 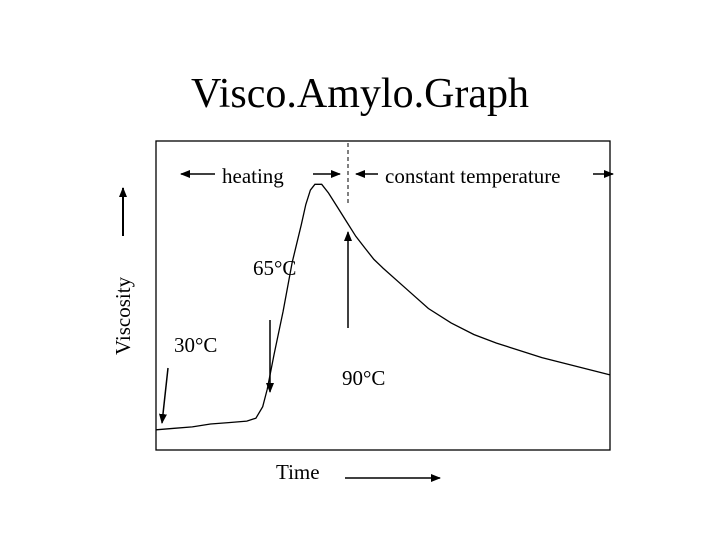 I want to click on constant-temperature-label: constant temperature, so click(x=473, y=176).